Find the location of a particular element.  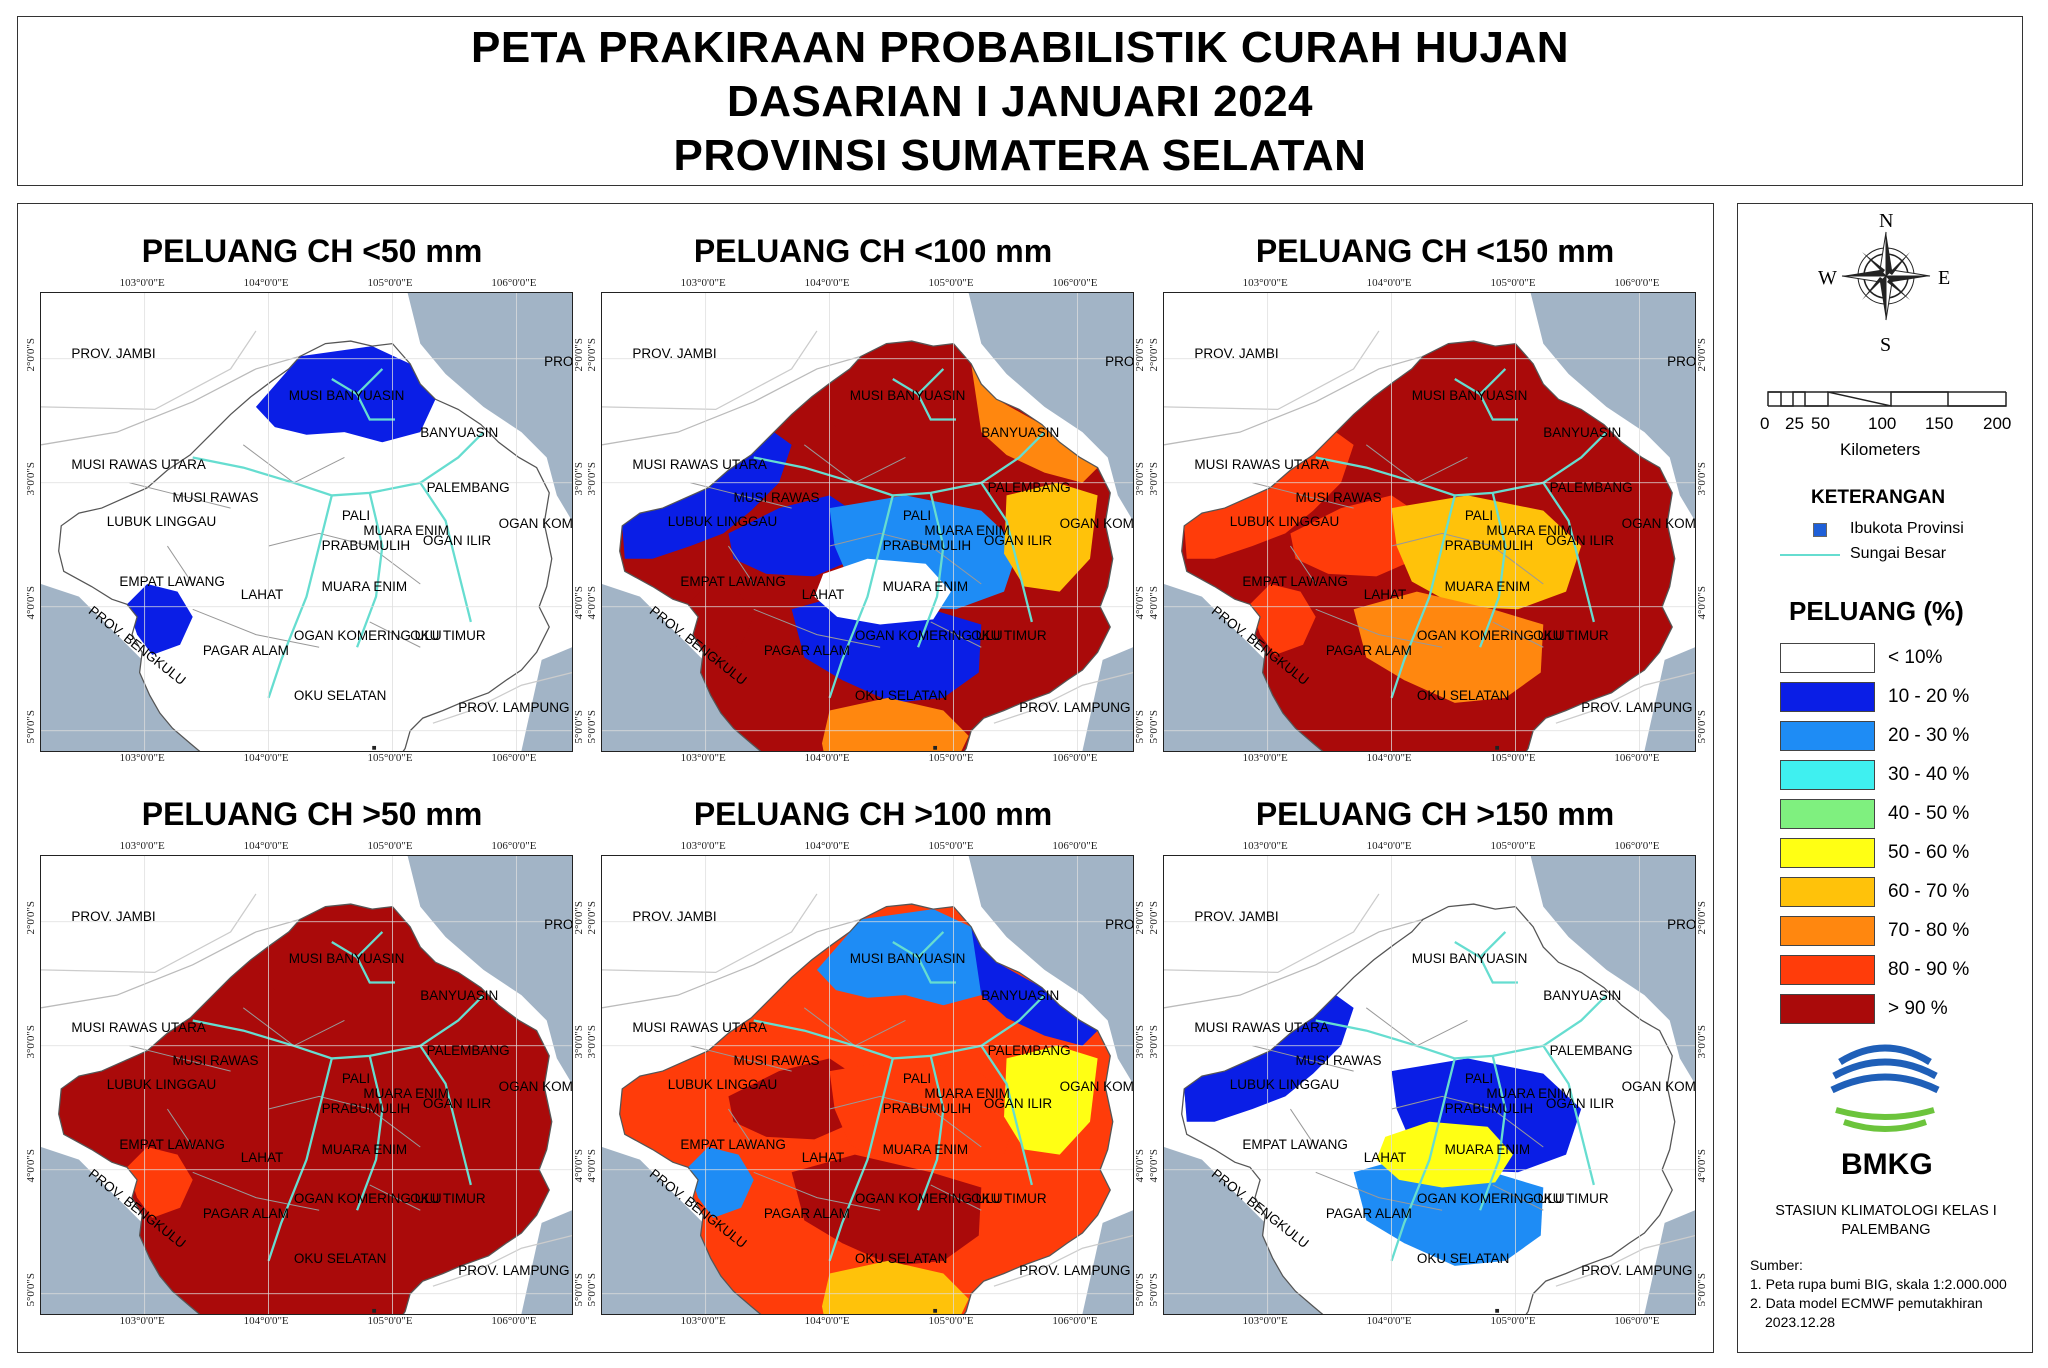

zone-swest is located at coordinates (720, 1182).